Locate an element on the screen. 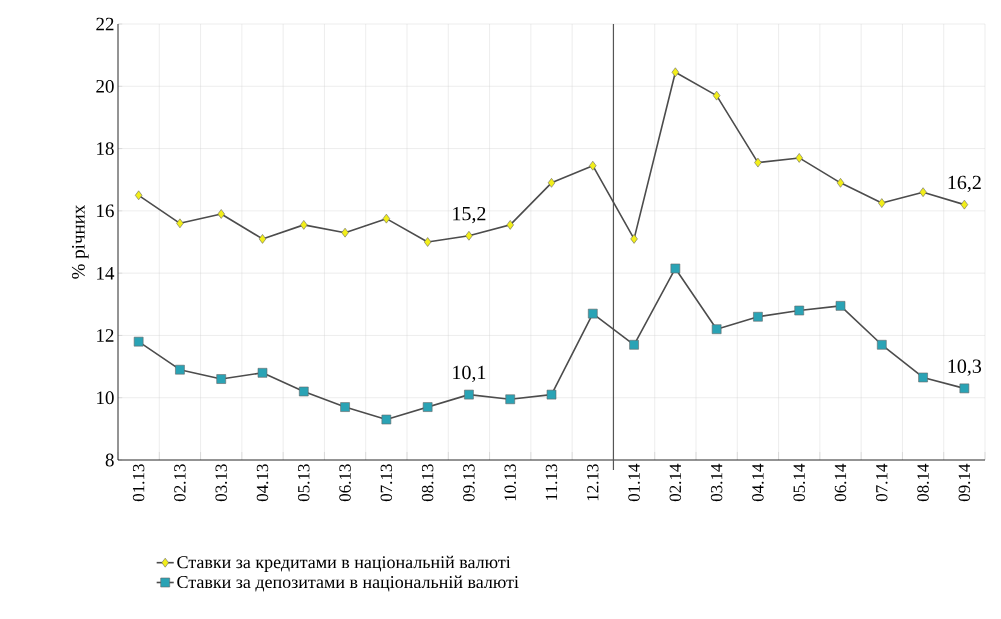  annotation: 10,3 is located at coordinates (965, 367).